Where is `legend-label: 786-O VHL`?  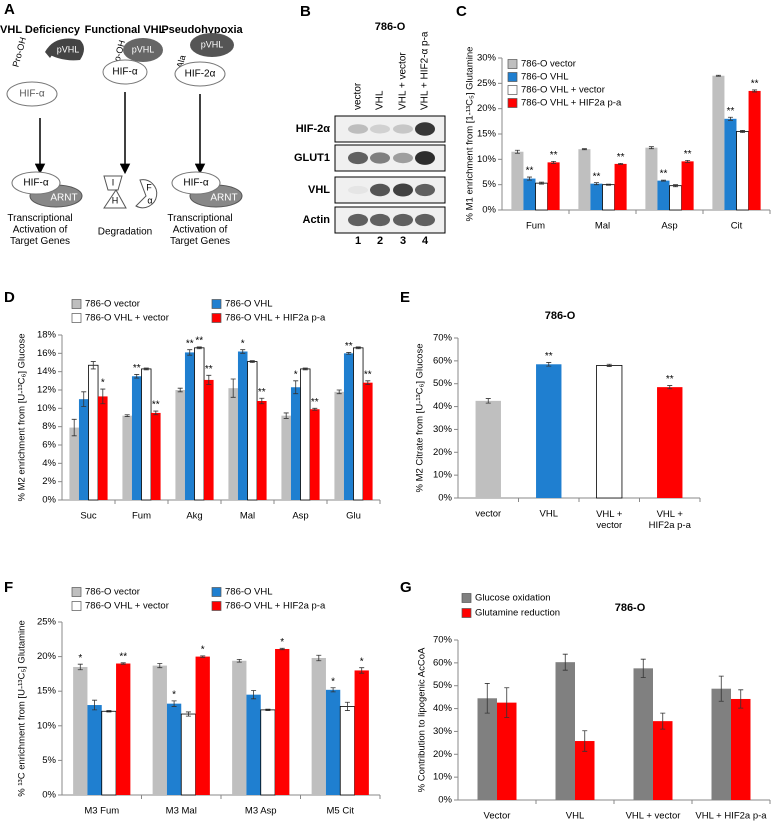
legend-label: 786-O VHL is located at coordinates (545, 77).